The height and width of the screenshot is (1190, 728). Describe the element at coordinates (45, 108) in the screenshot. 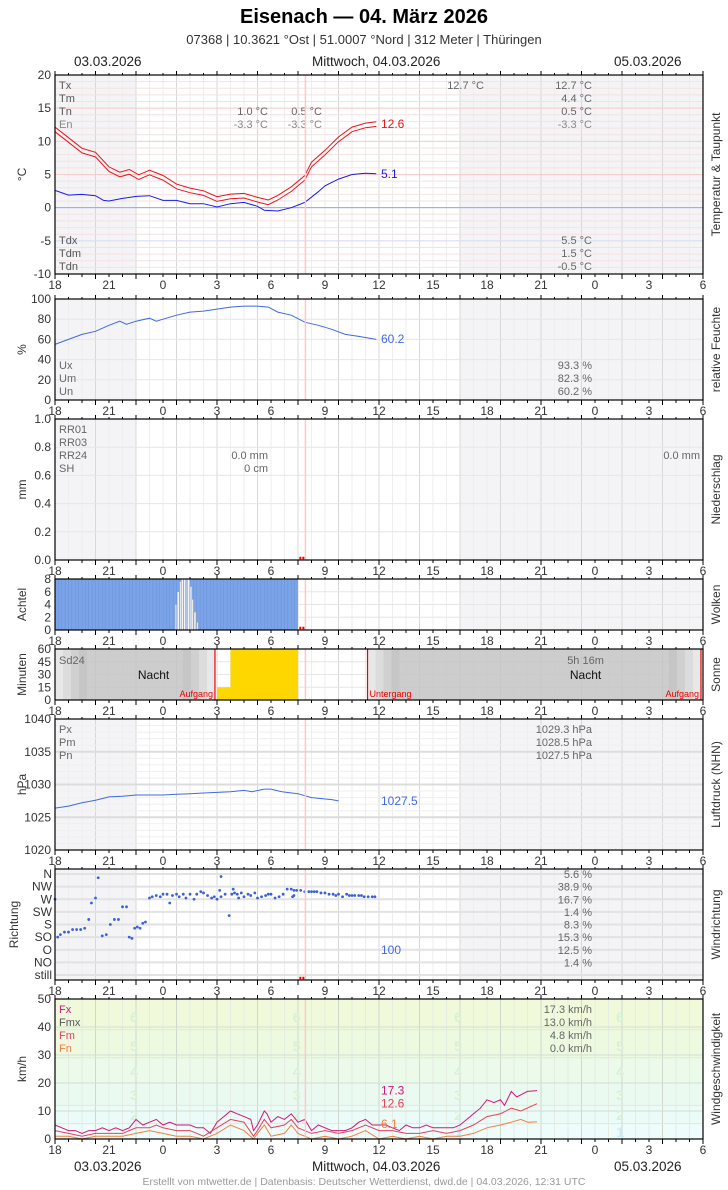

I see `y-tick-label: 15` at that location.